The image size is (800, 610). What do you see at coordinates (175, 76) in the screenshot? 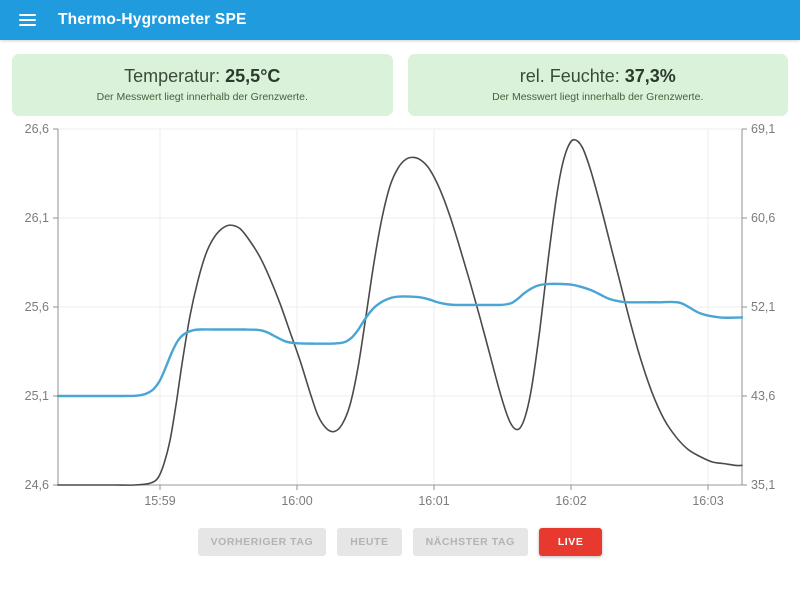
I see `temperature-label: Temperatur:` at bounding box center [175, 76].